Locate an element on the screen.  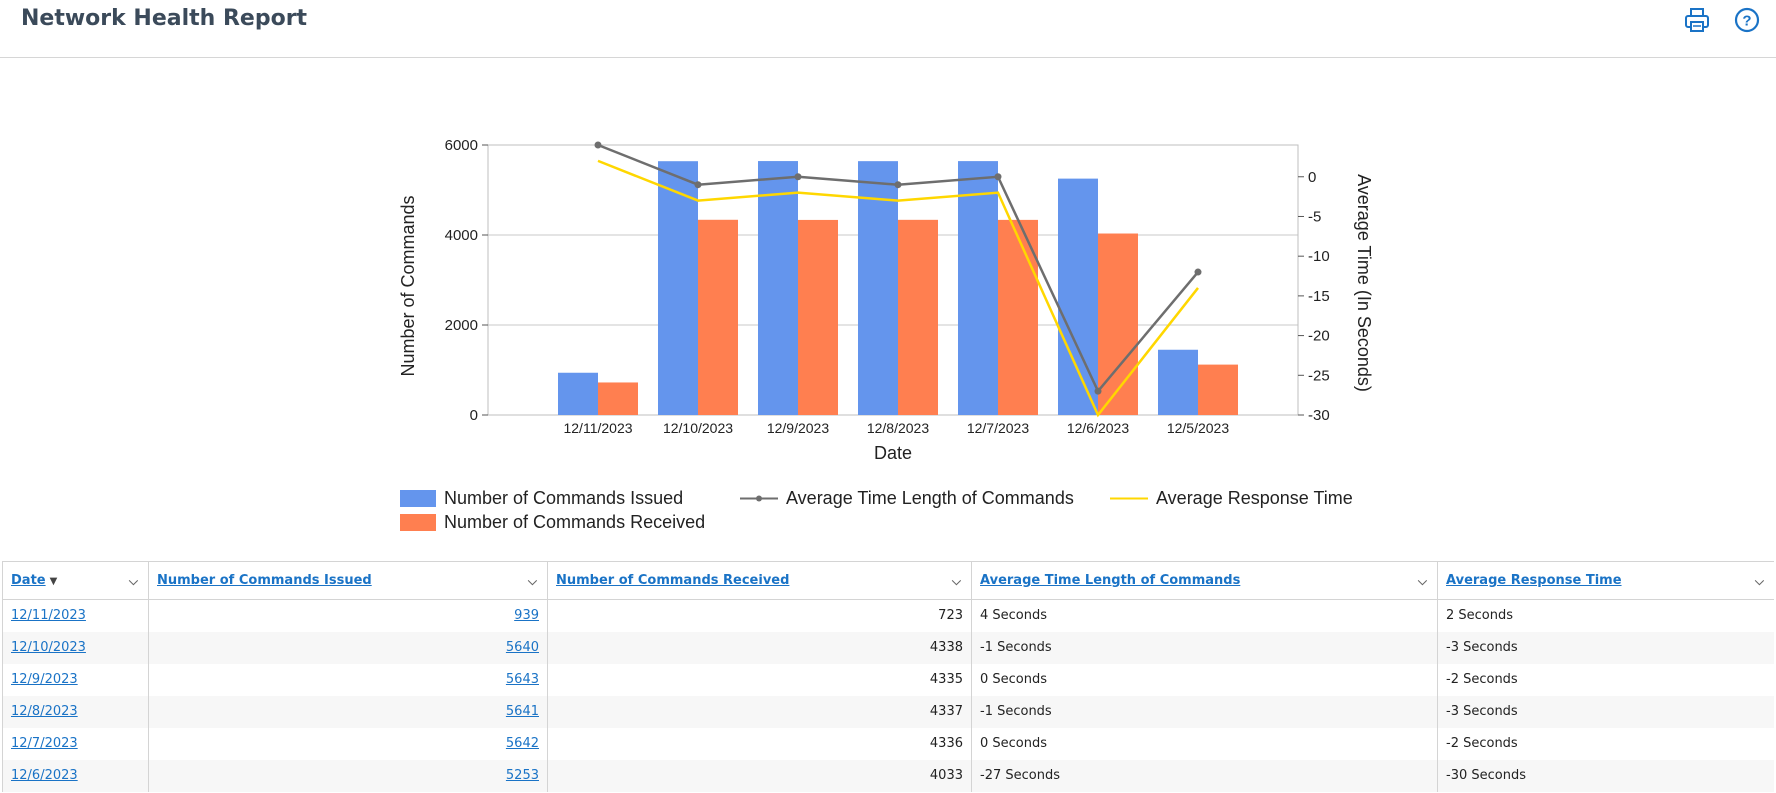
legend-swatch-received is located at coordinates (418, 522).